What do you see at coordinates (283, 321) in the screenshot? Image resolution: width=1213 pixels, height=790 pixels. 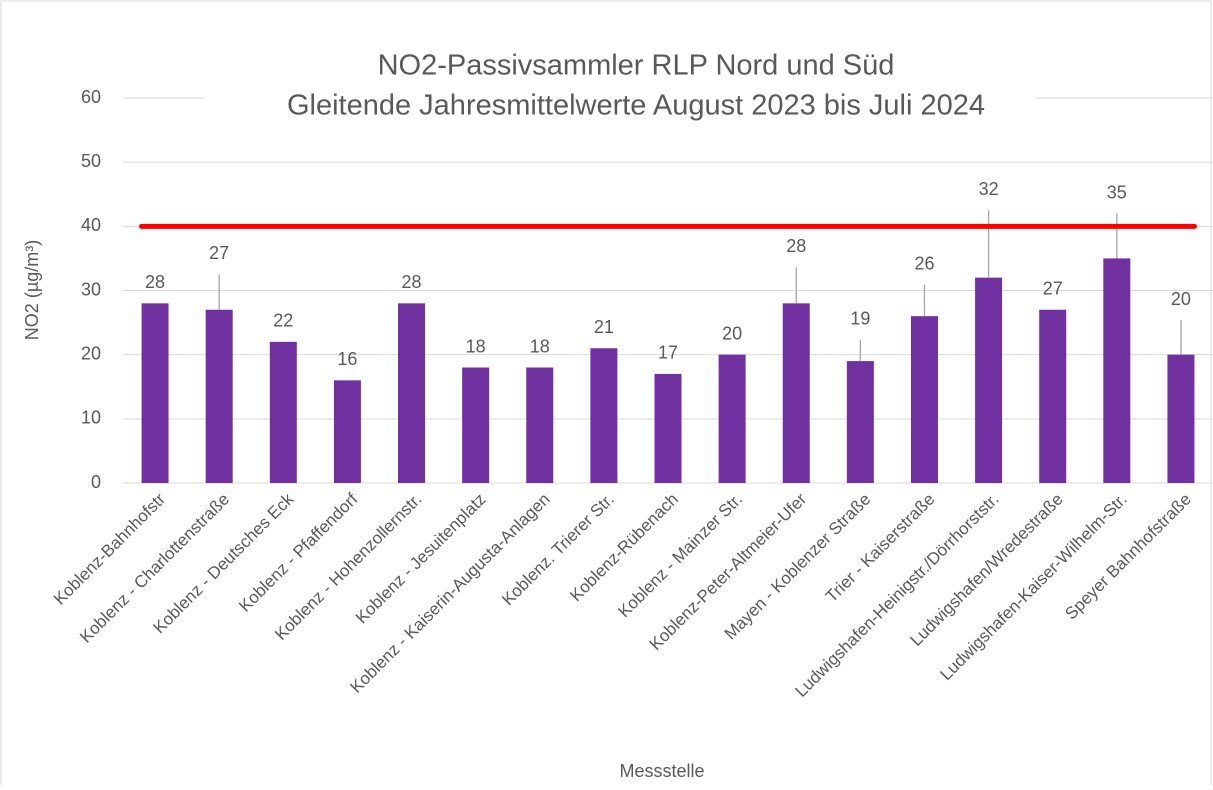 I see `data-label: 22` at bounding box center [283, 321].